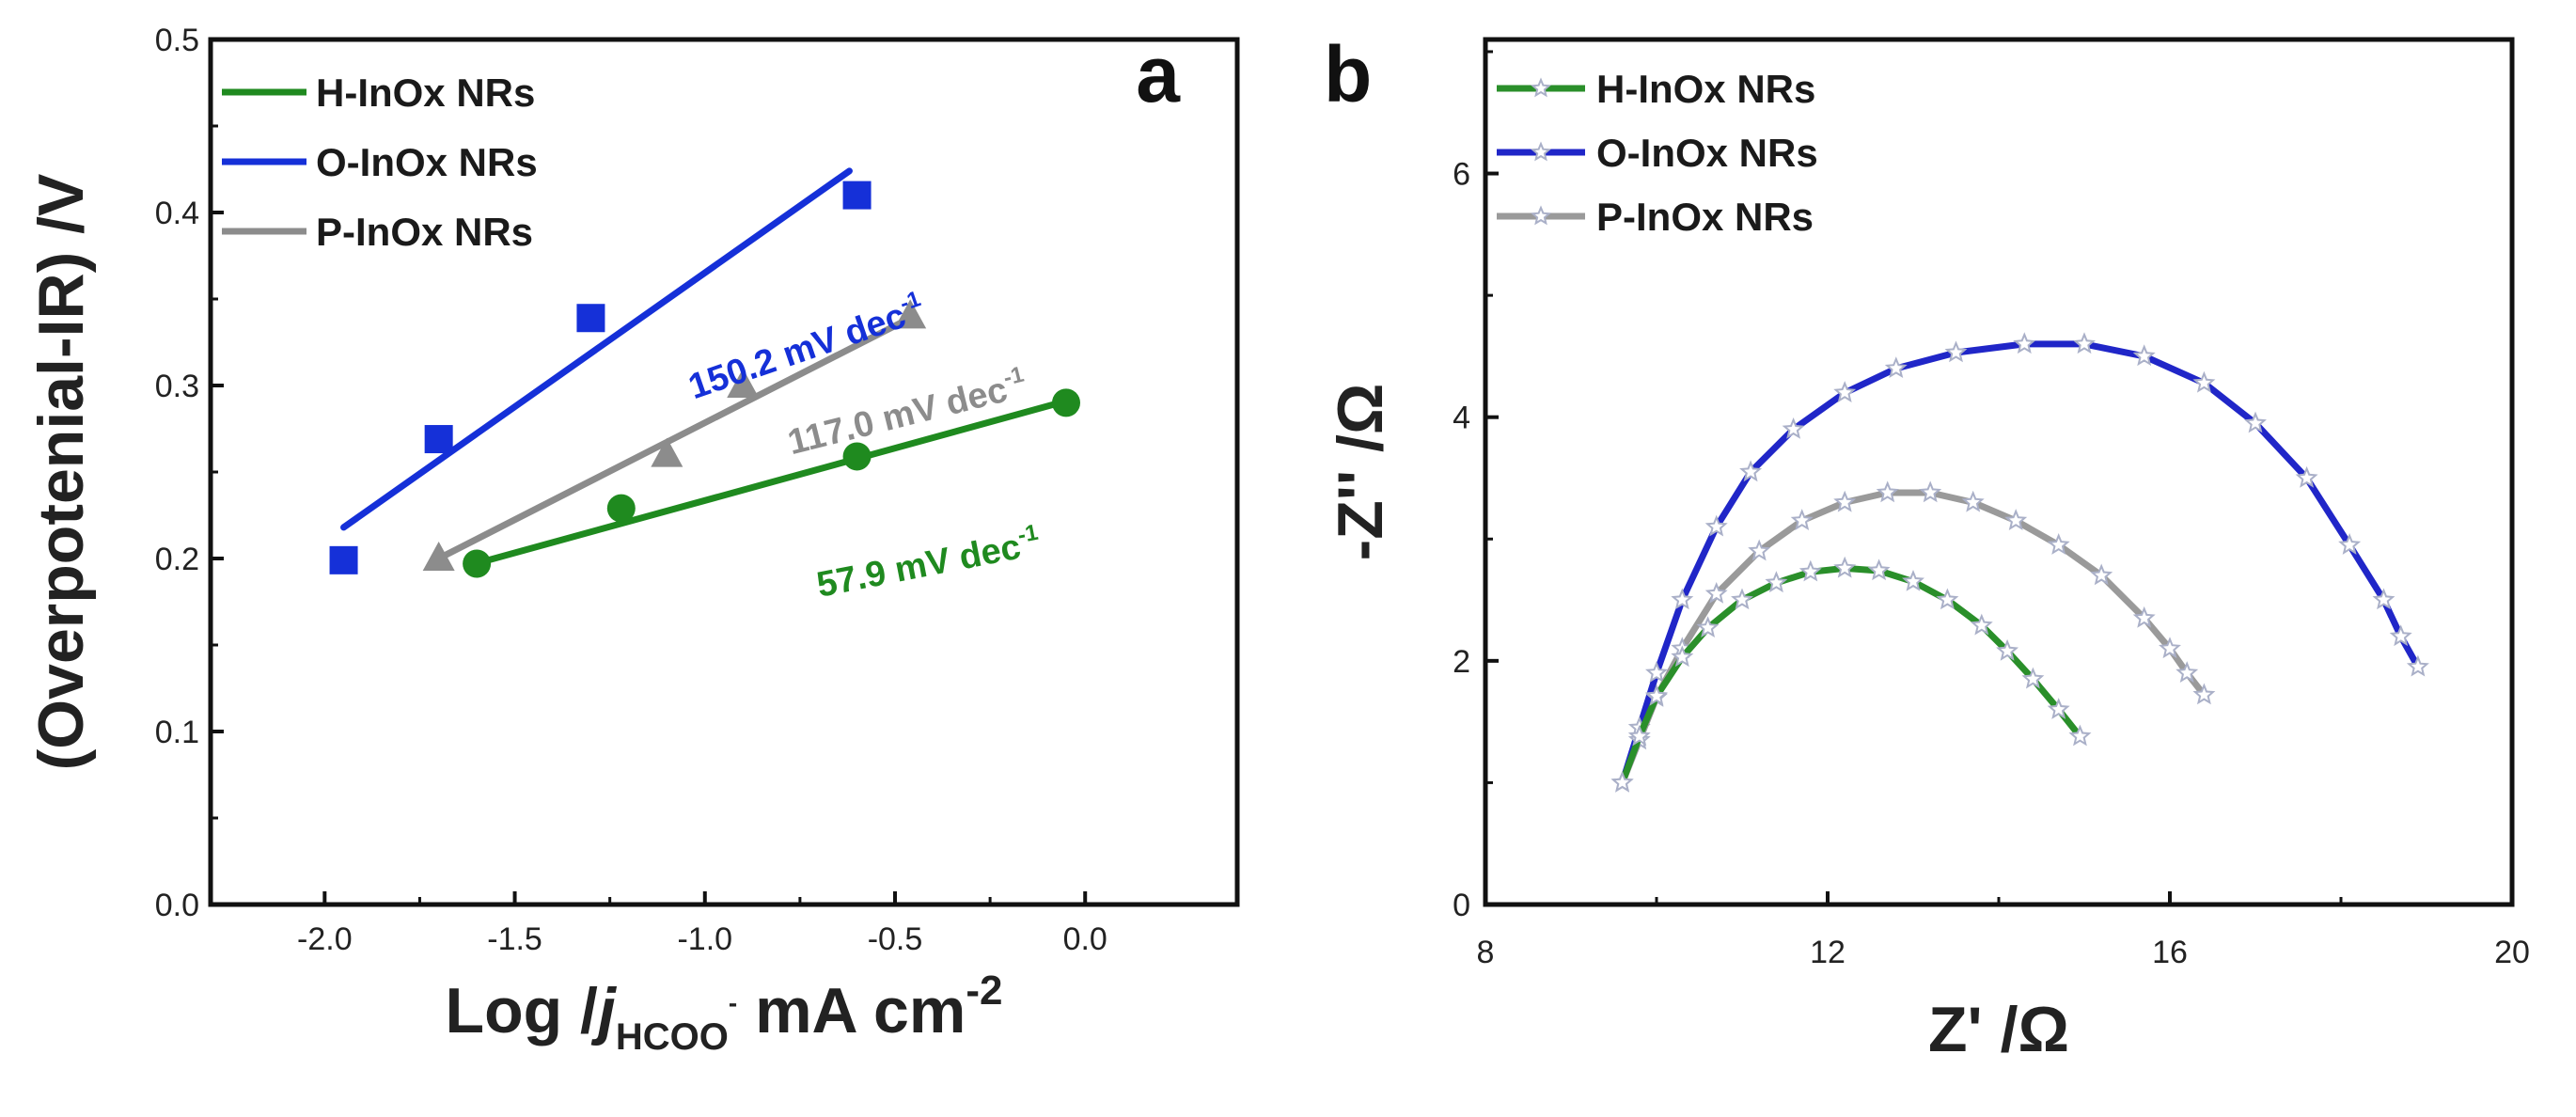 The width and height of the screenshot is (2576, 1117). Describe the element at coordinates (1462, 905) in the screenshot. I see `y-tick-label-b: 0` at that location.